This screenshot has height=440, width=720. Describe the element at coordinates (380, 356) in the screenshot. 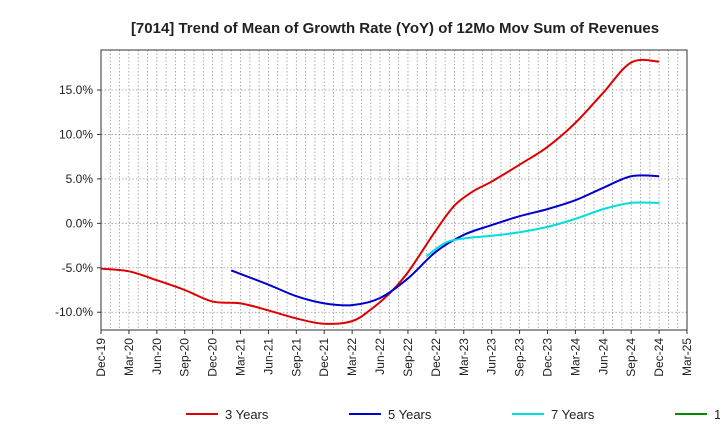

I see `x-tick-label: Jun-22` at that location.